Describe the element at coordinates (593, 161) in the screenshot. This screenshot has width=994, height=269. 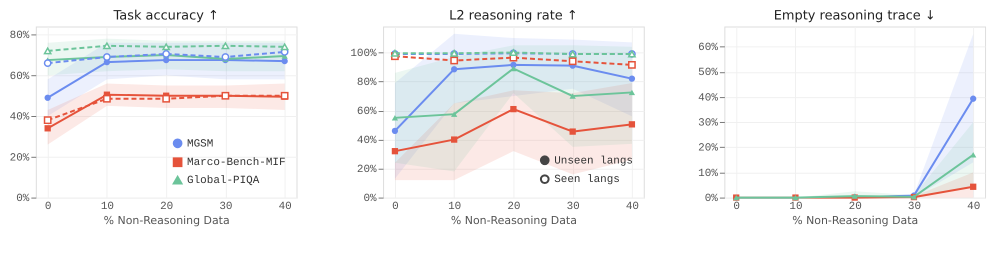
I see `legend-label: Unseen langs` at that location.